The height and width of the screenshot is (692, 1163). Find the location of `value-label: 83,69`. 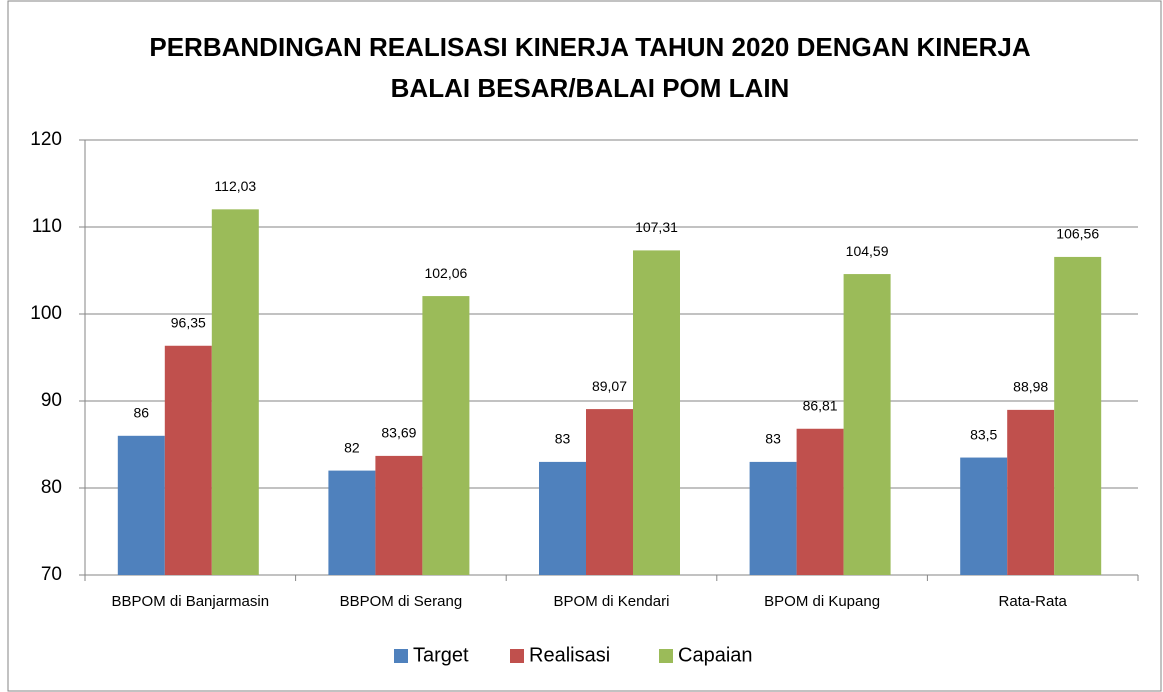

value-label: 83,69 is located at coordinates (398, 433).